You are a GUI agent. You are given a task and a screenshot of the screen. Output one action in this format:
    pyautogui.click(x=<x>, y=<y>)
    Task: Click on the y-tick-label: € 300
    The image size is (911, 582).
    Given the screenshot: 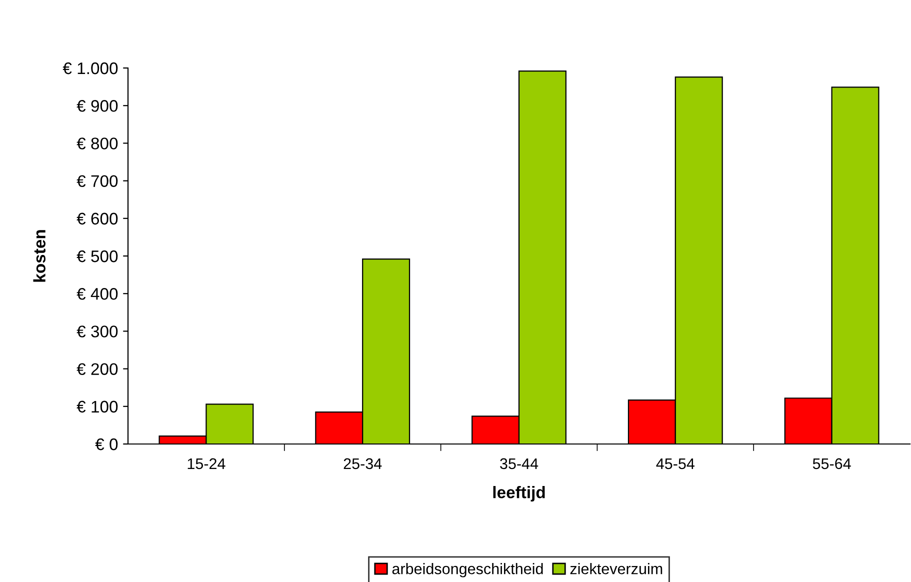 What is the action you would take?
    pyautogui.click(x=97, y=332)
    